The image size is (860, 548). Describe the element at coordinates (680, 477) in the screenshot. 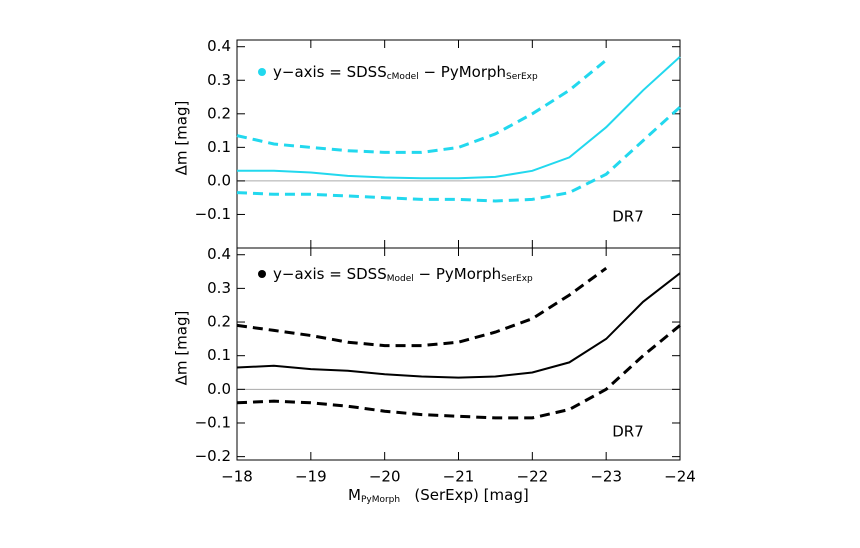

I see `x-tick-label: −24` at that location.